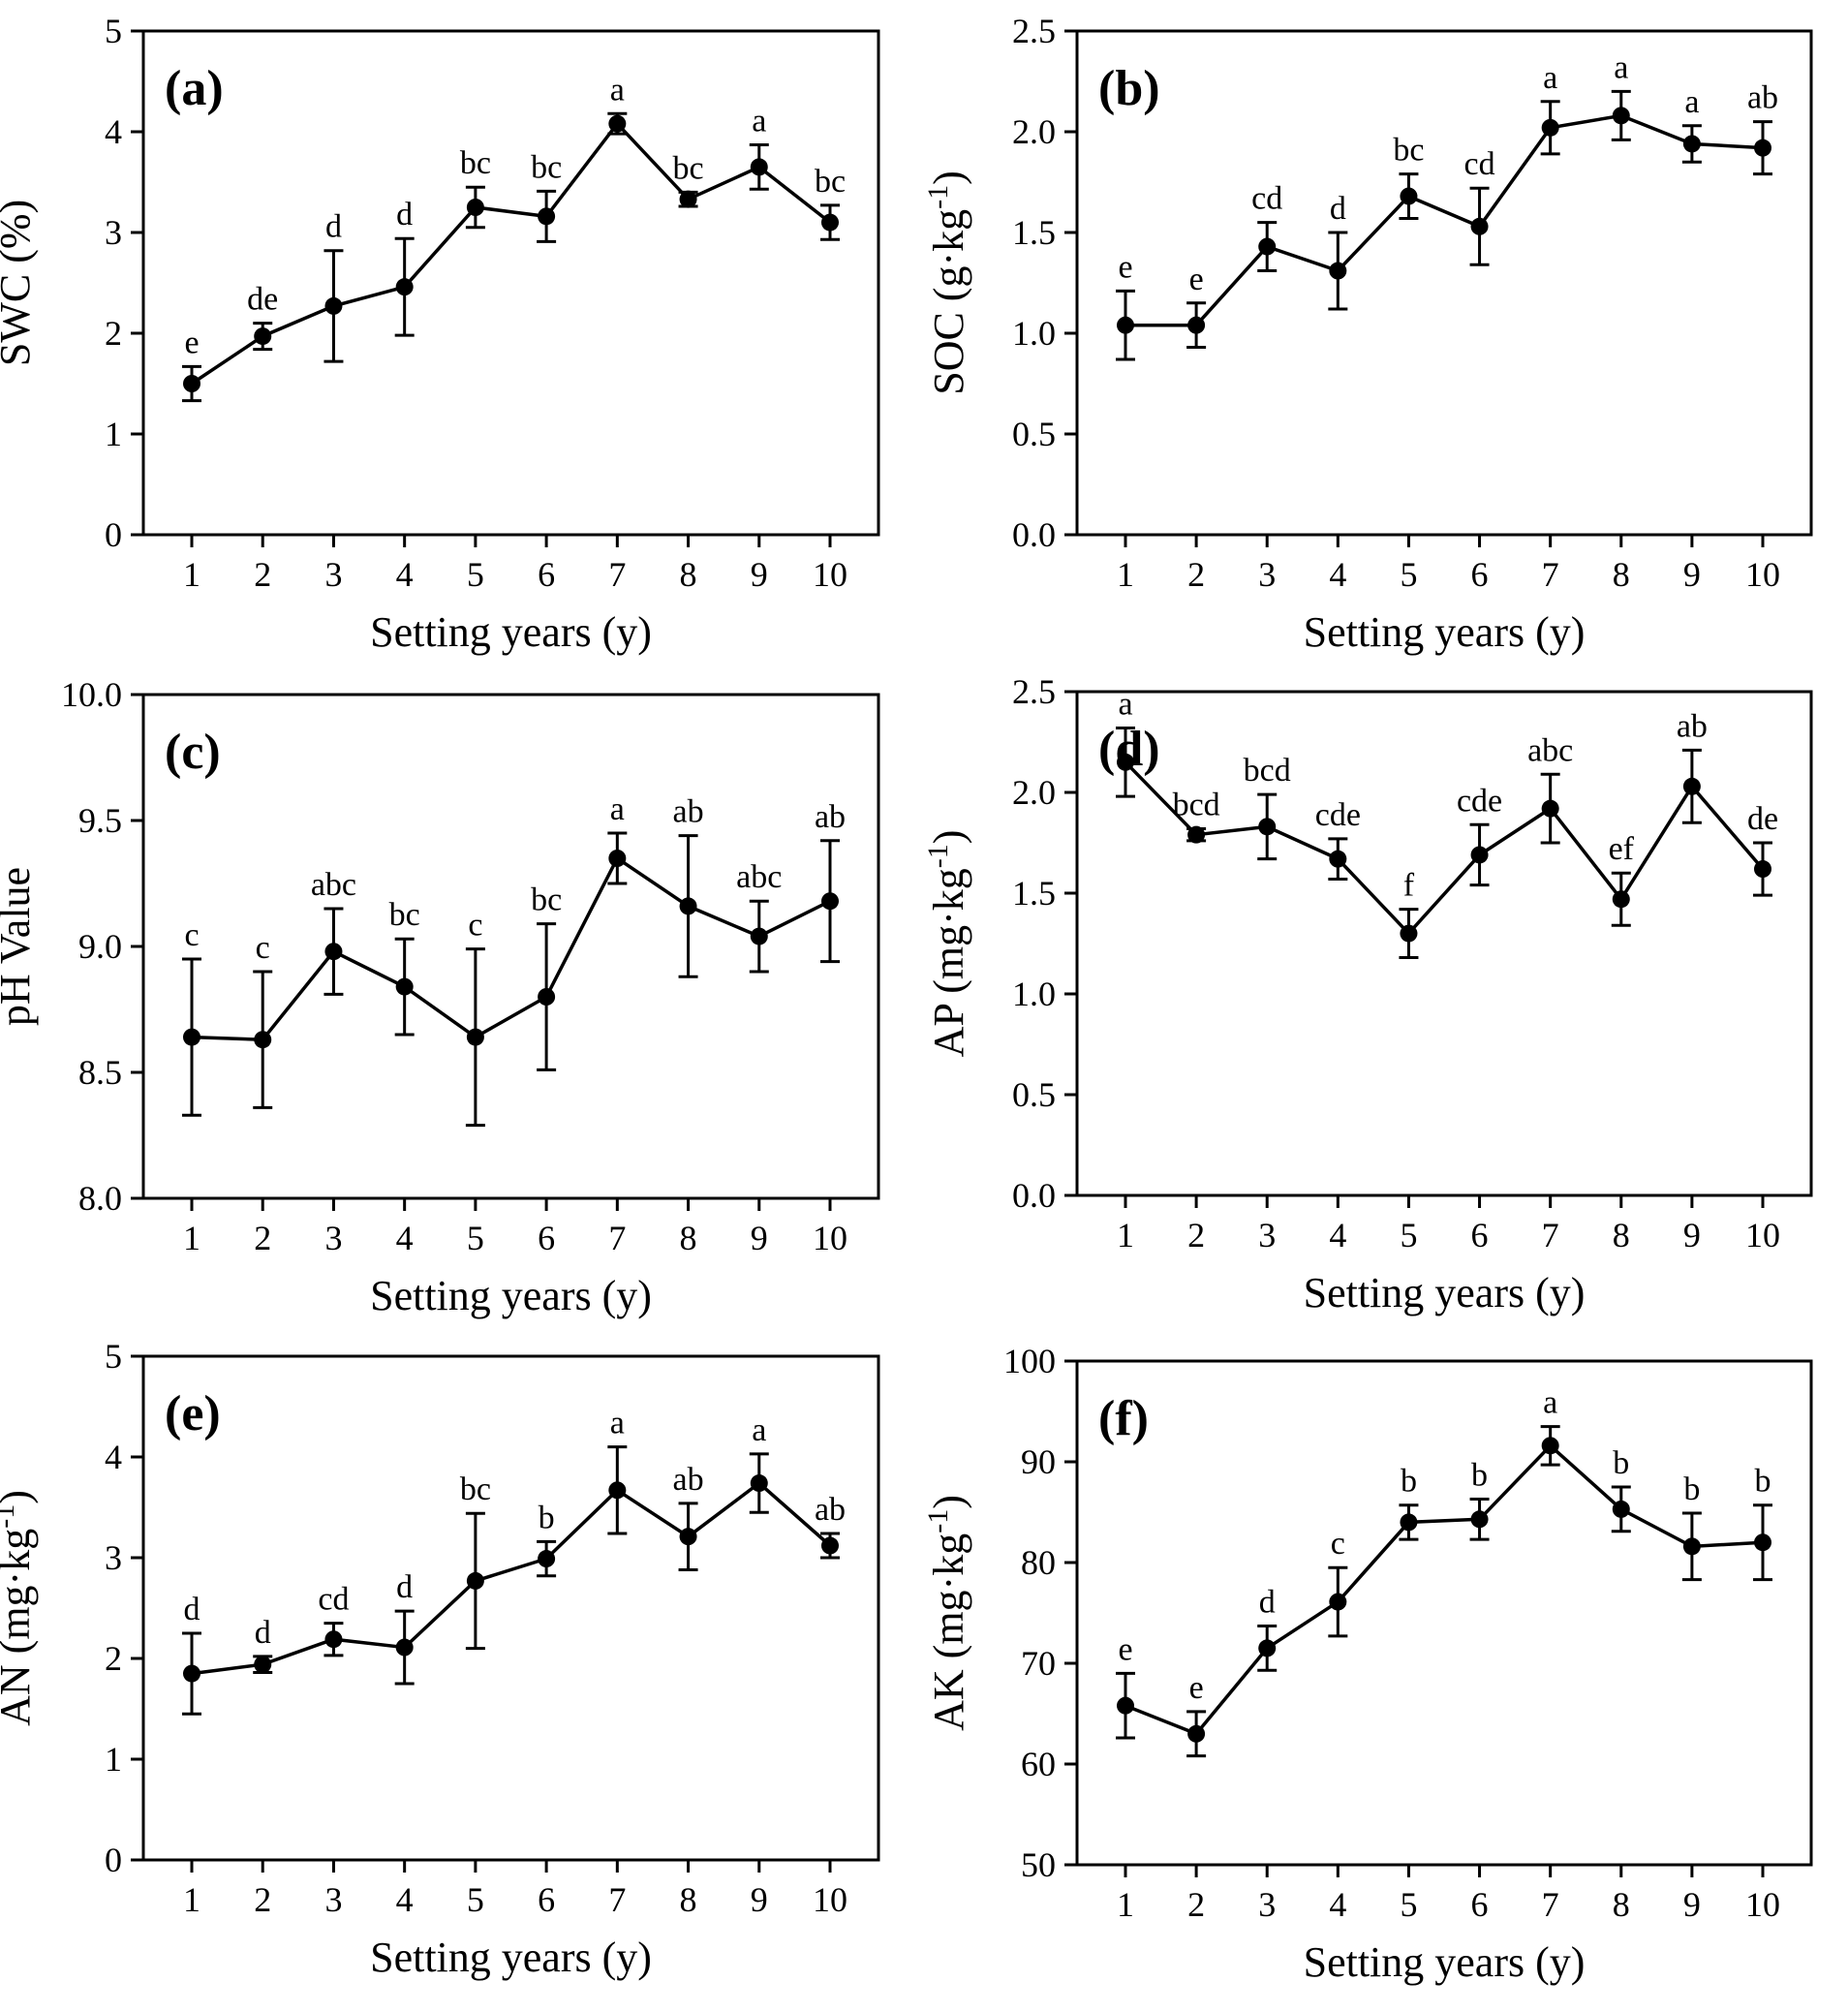 This screenshot has width=1848, height=2013. What do you see at coordinates (1034, 994) in the screenshot?
I see `y-tick-label: 1.0` at bounding box center [1034, 994].